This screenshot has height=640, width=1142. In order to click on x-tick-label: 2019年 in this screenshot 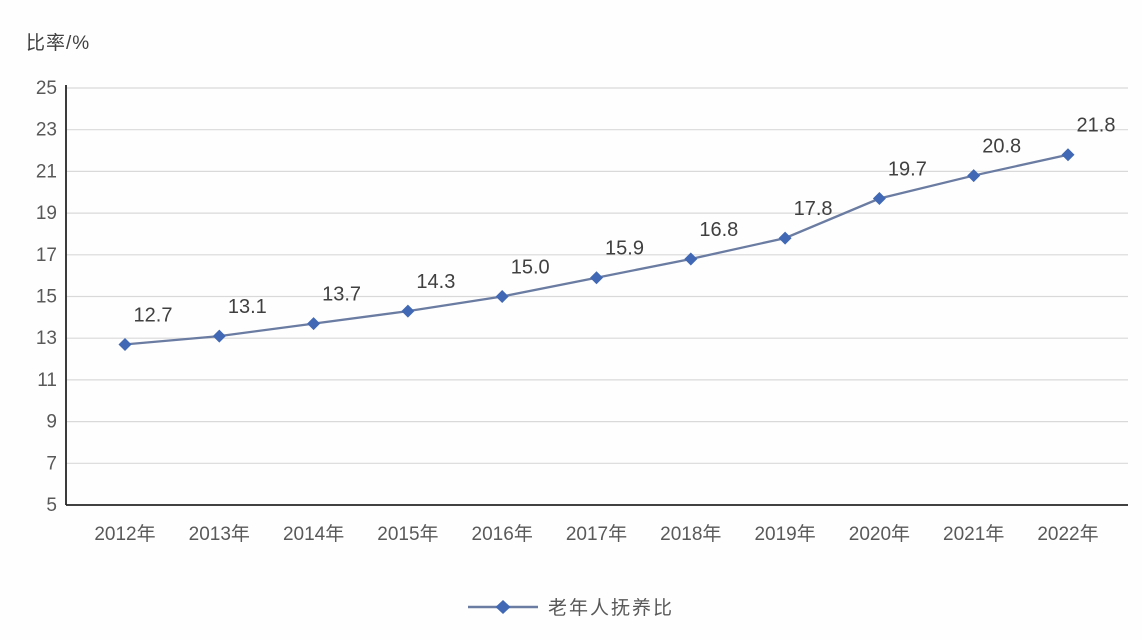, I will do `click(784, 534)`.